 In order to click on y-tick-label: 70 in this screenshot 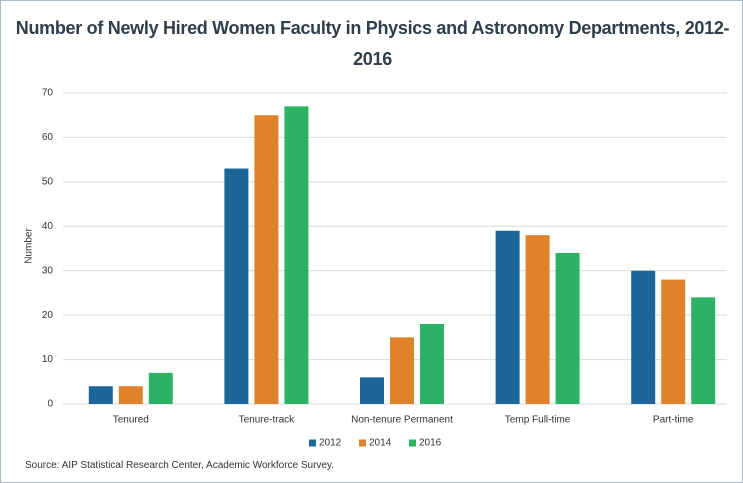, I will do `click(48, 93)`.